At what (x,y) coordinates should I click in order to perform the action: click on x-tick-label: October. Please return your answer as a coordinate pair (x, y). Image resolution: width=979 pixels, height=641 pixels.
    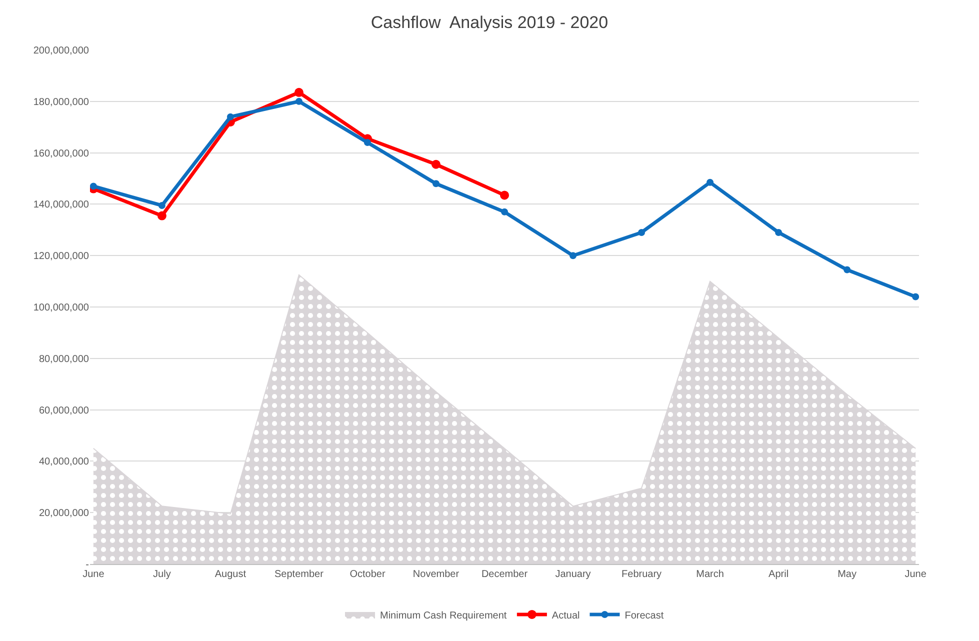
    Looking at the image, I should click on (368, 574).